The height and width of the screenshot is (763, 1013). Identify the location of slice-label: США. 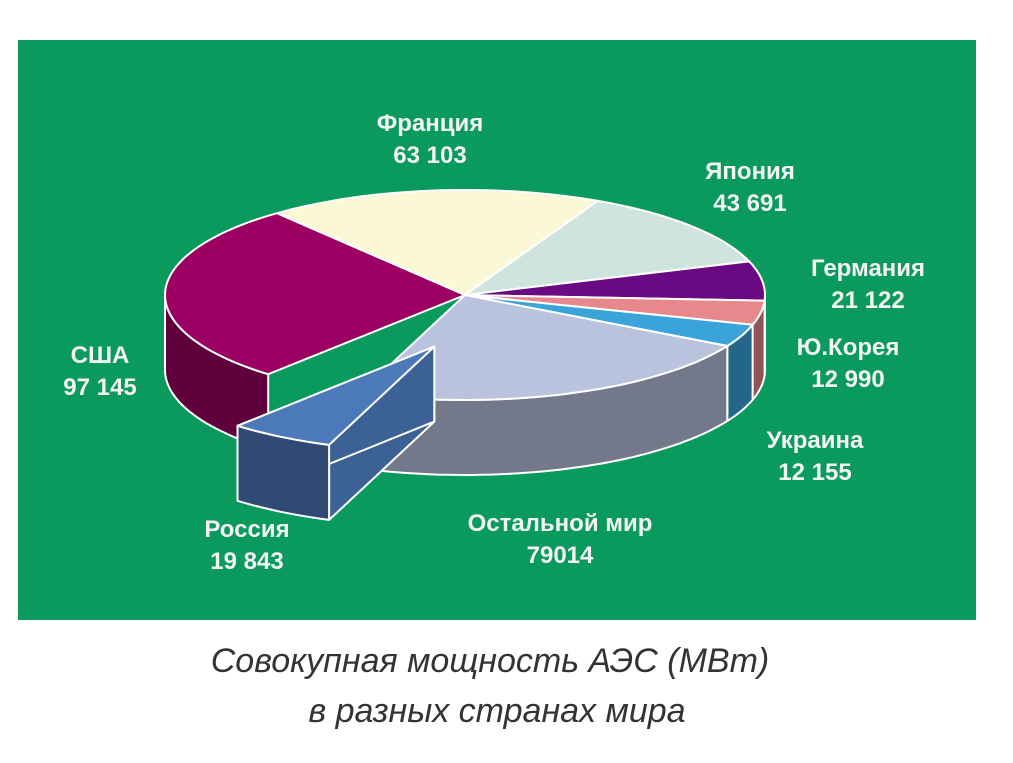
(100, 355).